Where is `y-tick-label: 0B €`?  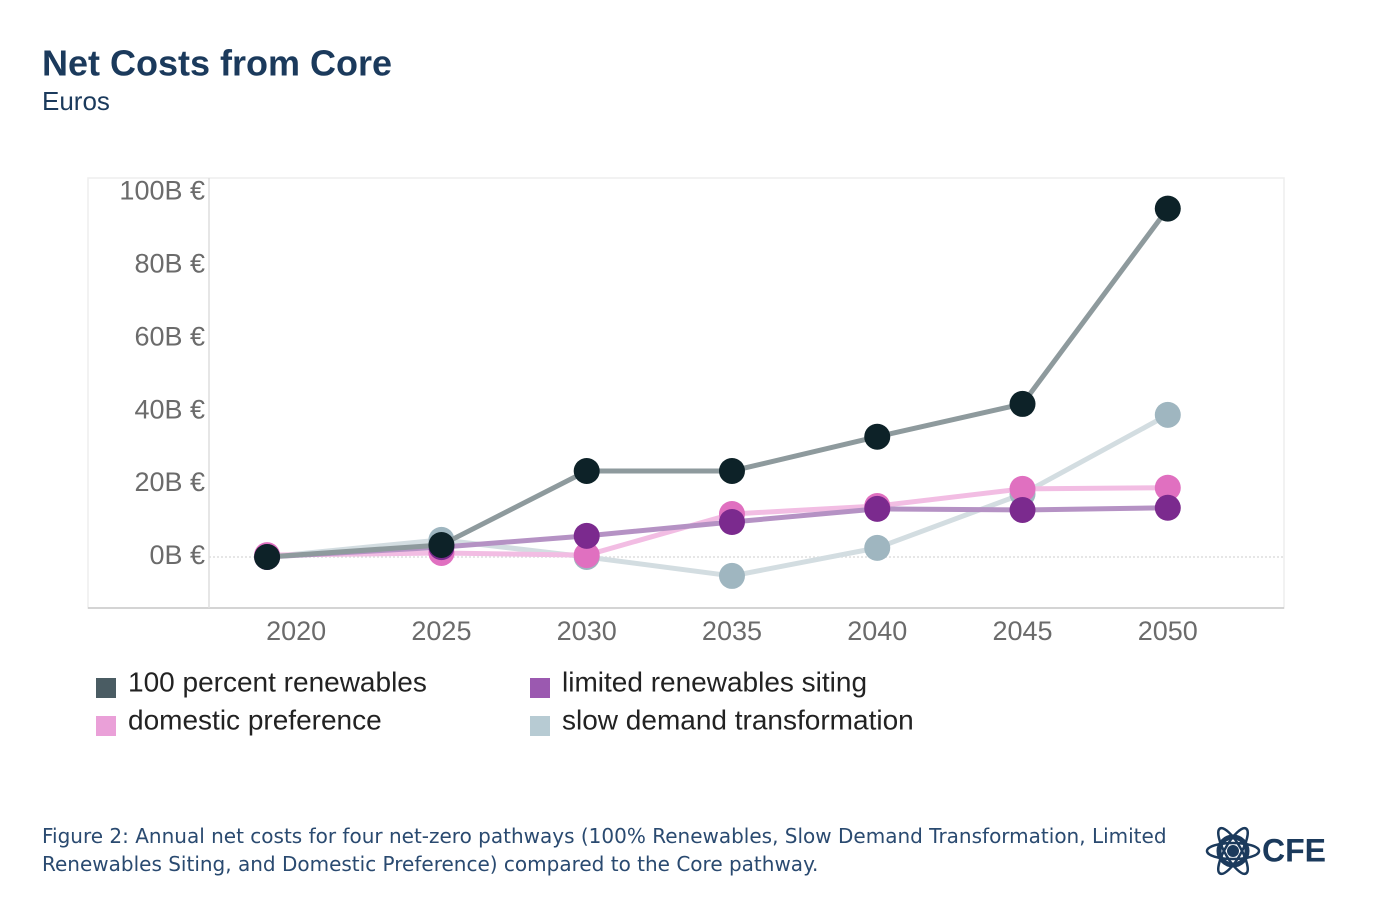
y-tick-label: 0B € is located at coordinates (177, 555).